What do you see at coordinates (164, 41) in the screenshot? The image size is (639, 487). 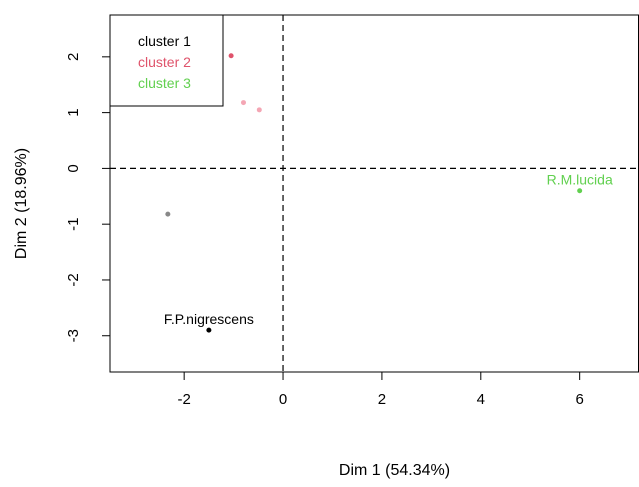 I see `legend-entry: cluster 1` at bounding box center [164, 41].